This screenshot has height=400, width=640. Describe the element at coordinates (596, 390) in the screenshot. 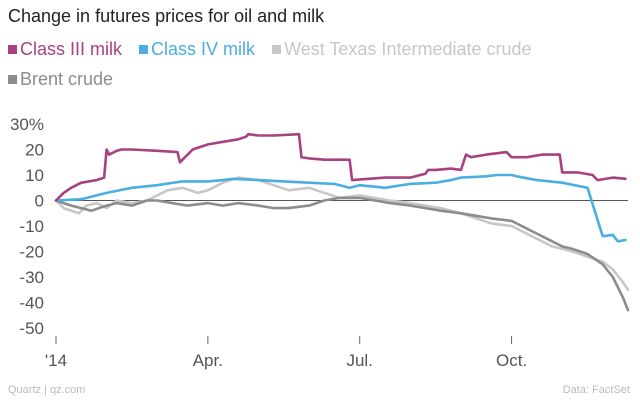

I see `data-source: Data: FactSet` at that location.